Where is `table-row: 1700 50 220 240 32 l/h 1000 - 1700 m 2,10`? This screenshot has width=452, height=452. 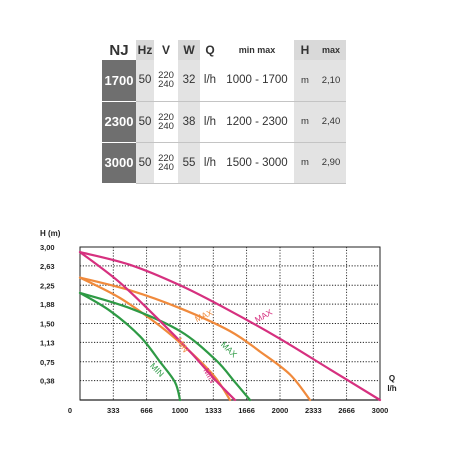 table-row: 1700 50 220 240 32 l/h 1000 - 1700 m 2,10 is located at coordinates (224, 81).